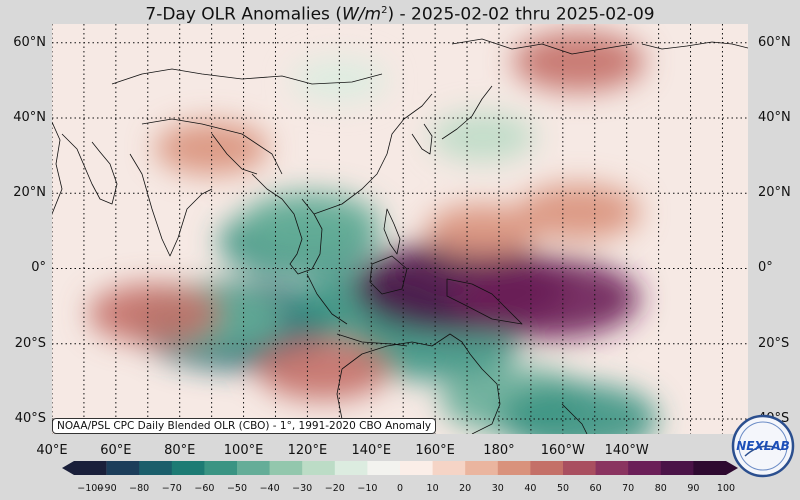 This screenshot has height=500, width=800. What do you see at coordinates (180, 450) in the screenshot?
I see `longitude-label: 80°E` at bounding box center [180, 450].